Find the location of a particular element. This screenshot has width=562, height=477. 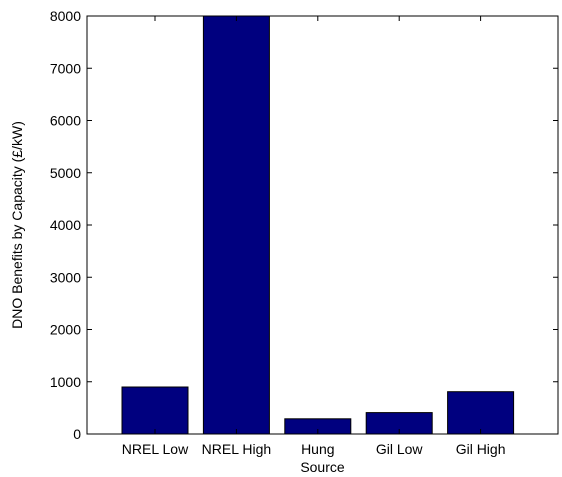

y-tick-label: 7000 is located at coordinates (65, 68).